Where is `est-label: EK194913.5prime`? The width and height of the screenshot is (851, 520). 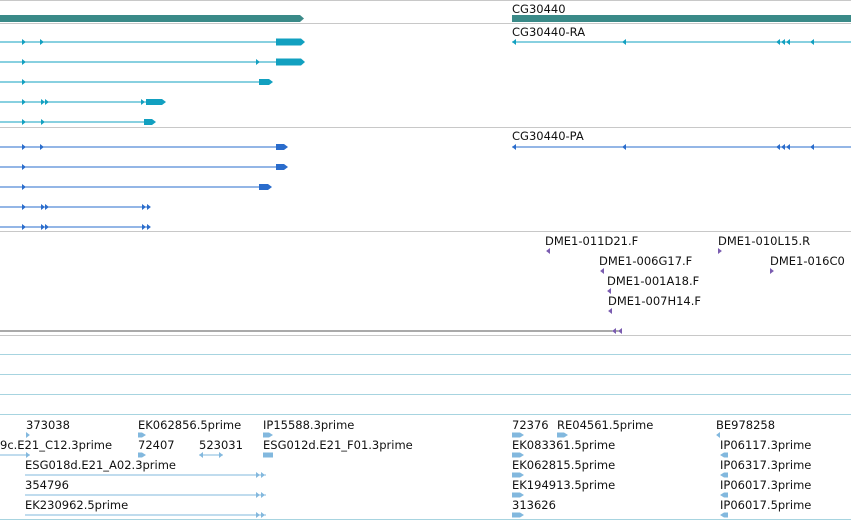 est-label: EK194913.5prime is located at coordinates (563, 485).